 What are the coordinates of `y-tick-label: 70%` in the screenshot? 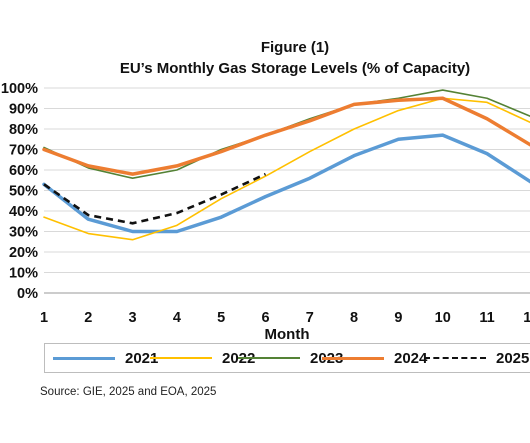 It's located at (23, 151).